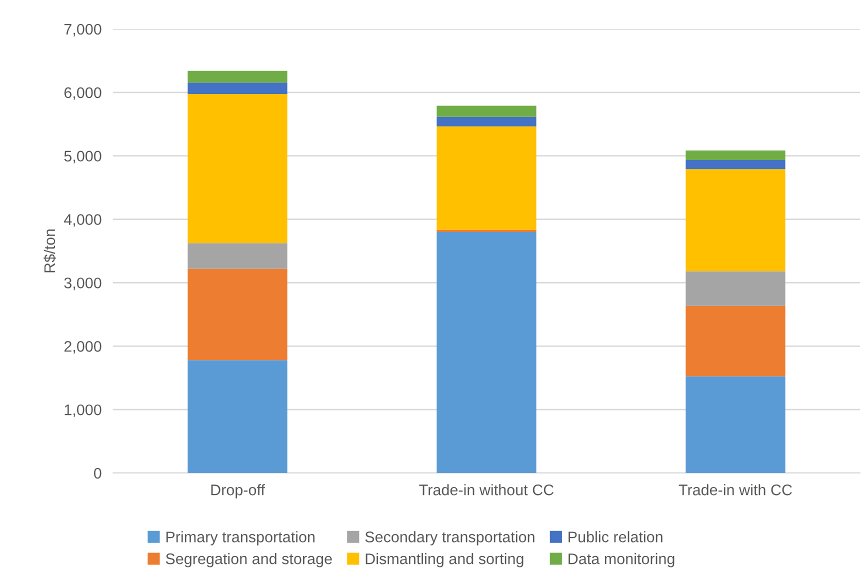  I want to click on y-tick-label: 0, so click(98, 473).